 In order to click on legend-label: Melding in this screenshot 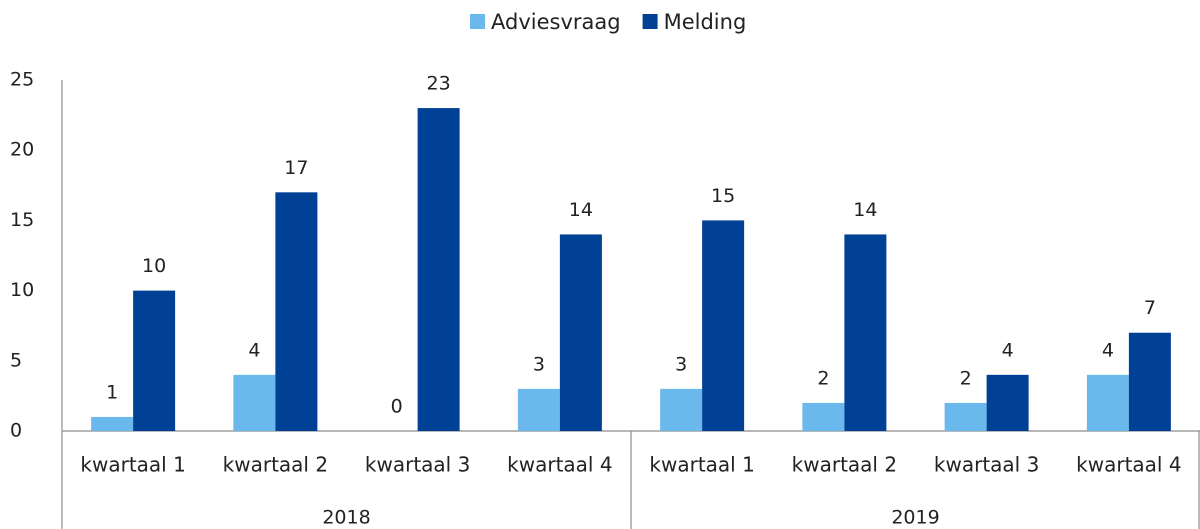, I will do `click(705, 22)`.